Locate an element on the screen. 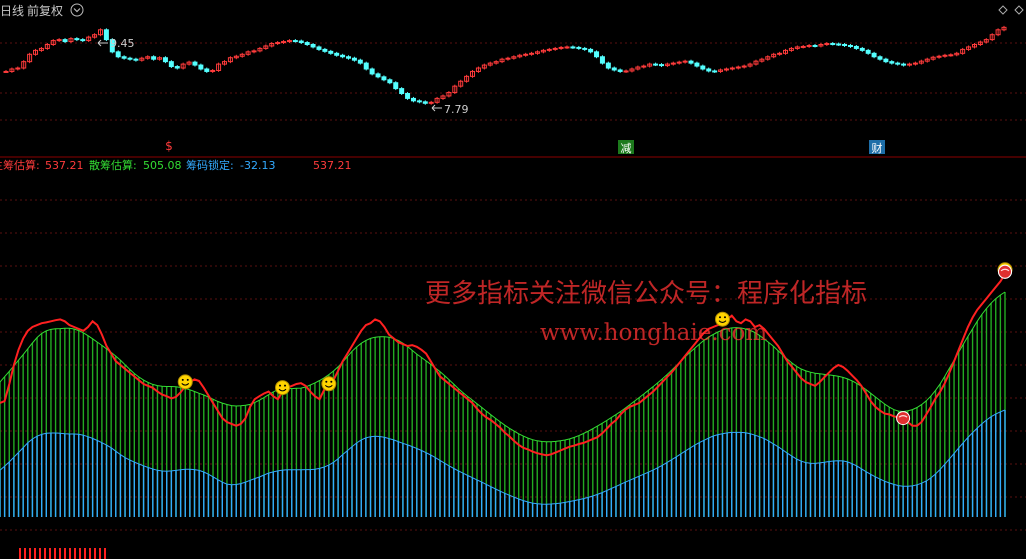 The image size is (1026, 559). red-ball-markers is located at coordinates (954, 345).